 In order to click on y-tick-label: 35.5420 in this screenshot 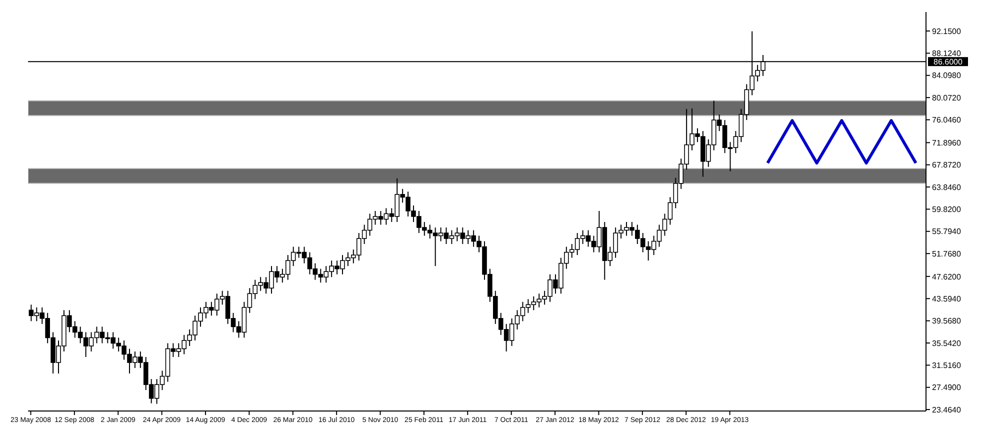, I will do `click(947, 343)`.